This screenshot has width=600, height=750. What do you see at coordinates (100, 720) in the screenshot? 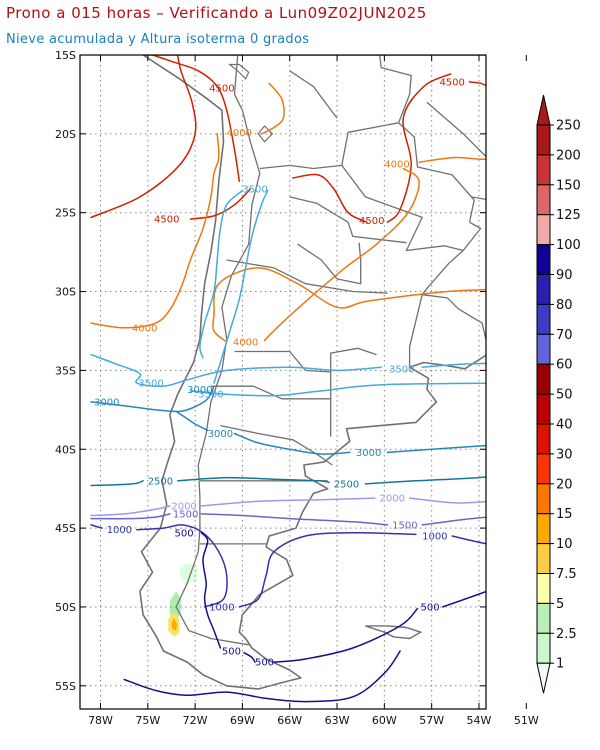
I see `lon-tick-label: 78W` at bounding box center [100, 720].